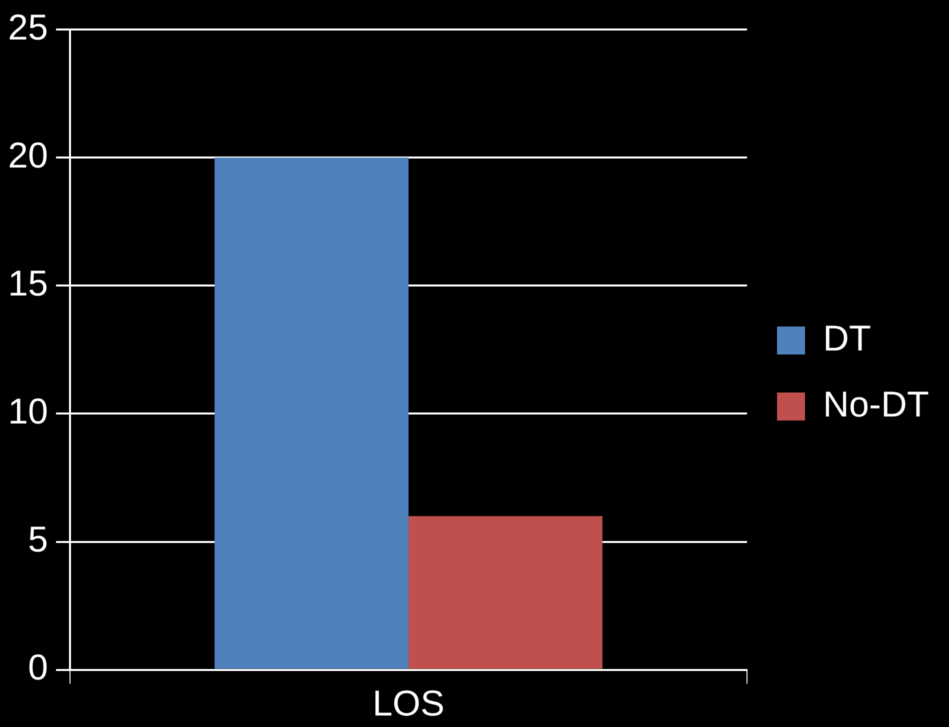  What do you see at coordinates (876, 403) in the screenshot?
I see `legend-label: No-DT` at bounding box center [876, 403].